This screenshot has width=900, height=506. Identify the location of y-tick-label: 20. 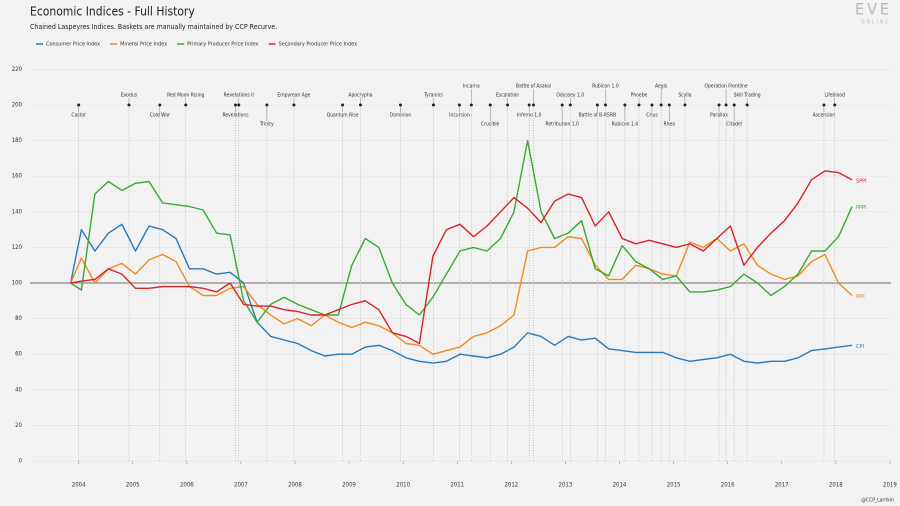
(18, 425).